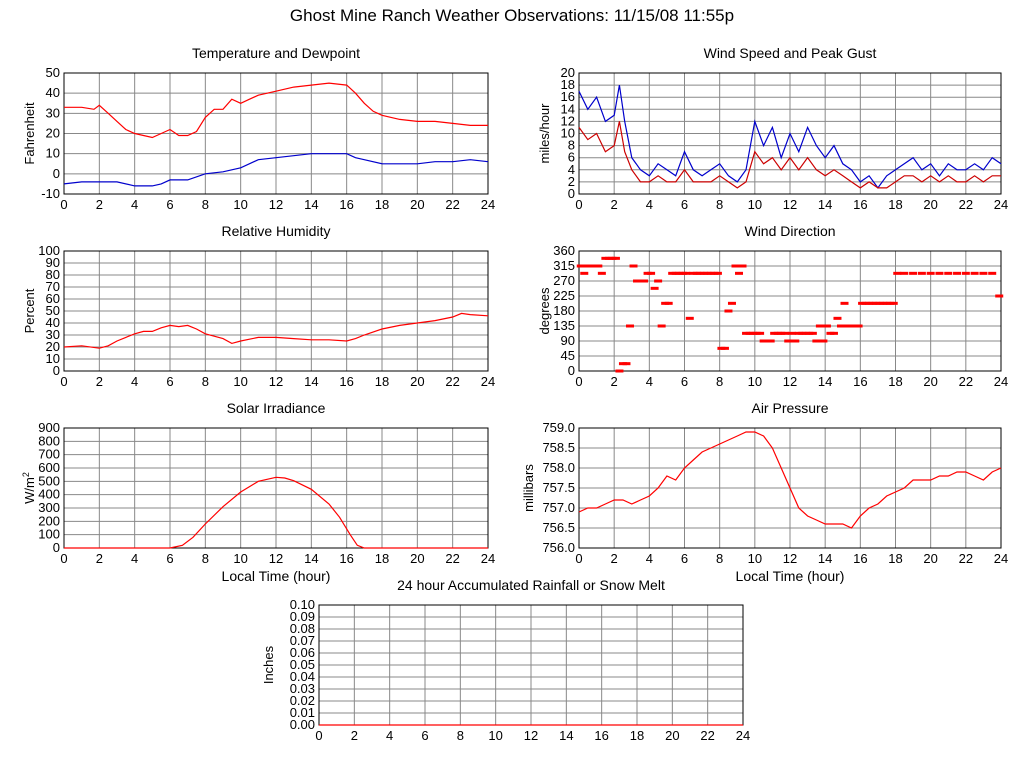 The height and width of the screenshot is (768, 1024). Describe the element at coordinates (53, 310) in the screenshot. I see `y-tick-label: 50` at that location.